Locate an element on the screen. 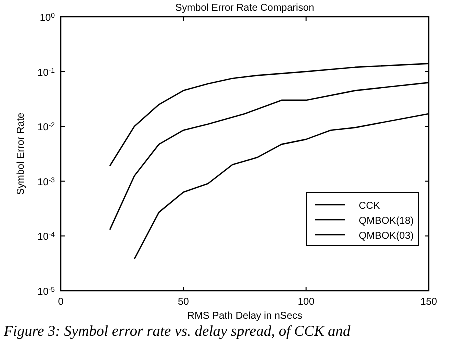 The width and height of the screenshot is (474, 340). legend-label: QMBOK(18) is located at coordinates (386, 221).